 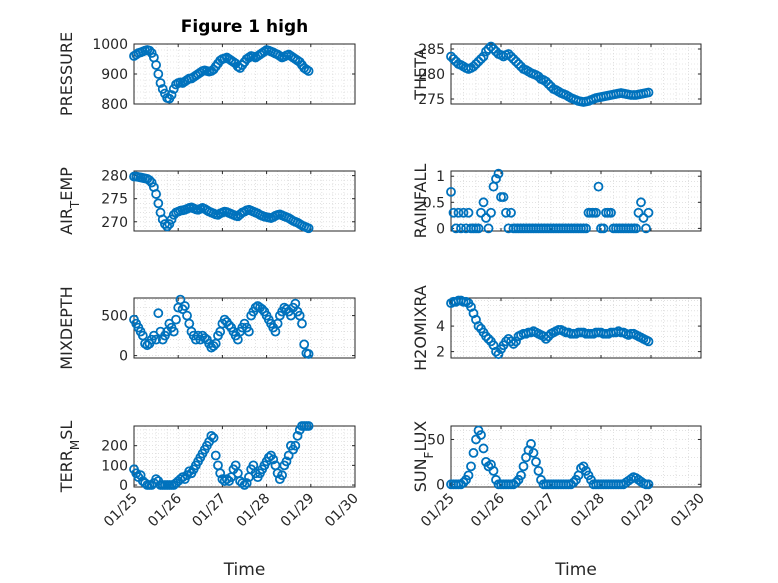 I want to click on x-tick-label: 01/28, so click(x=254, y=511).